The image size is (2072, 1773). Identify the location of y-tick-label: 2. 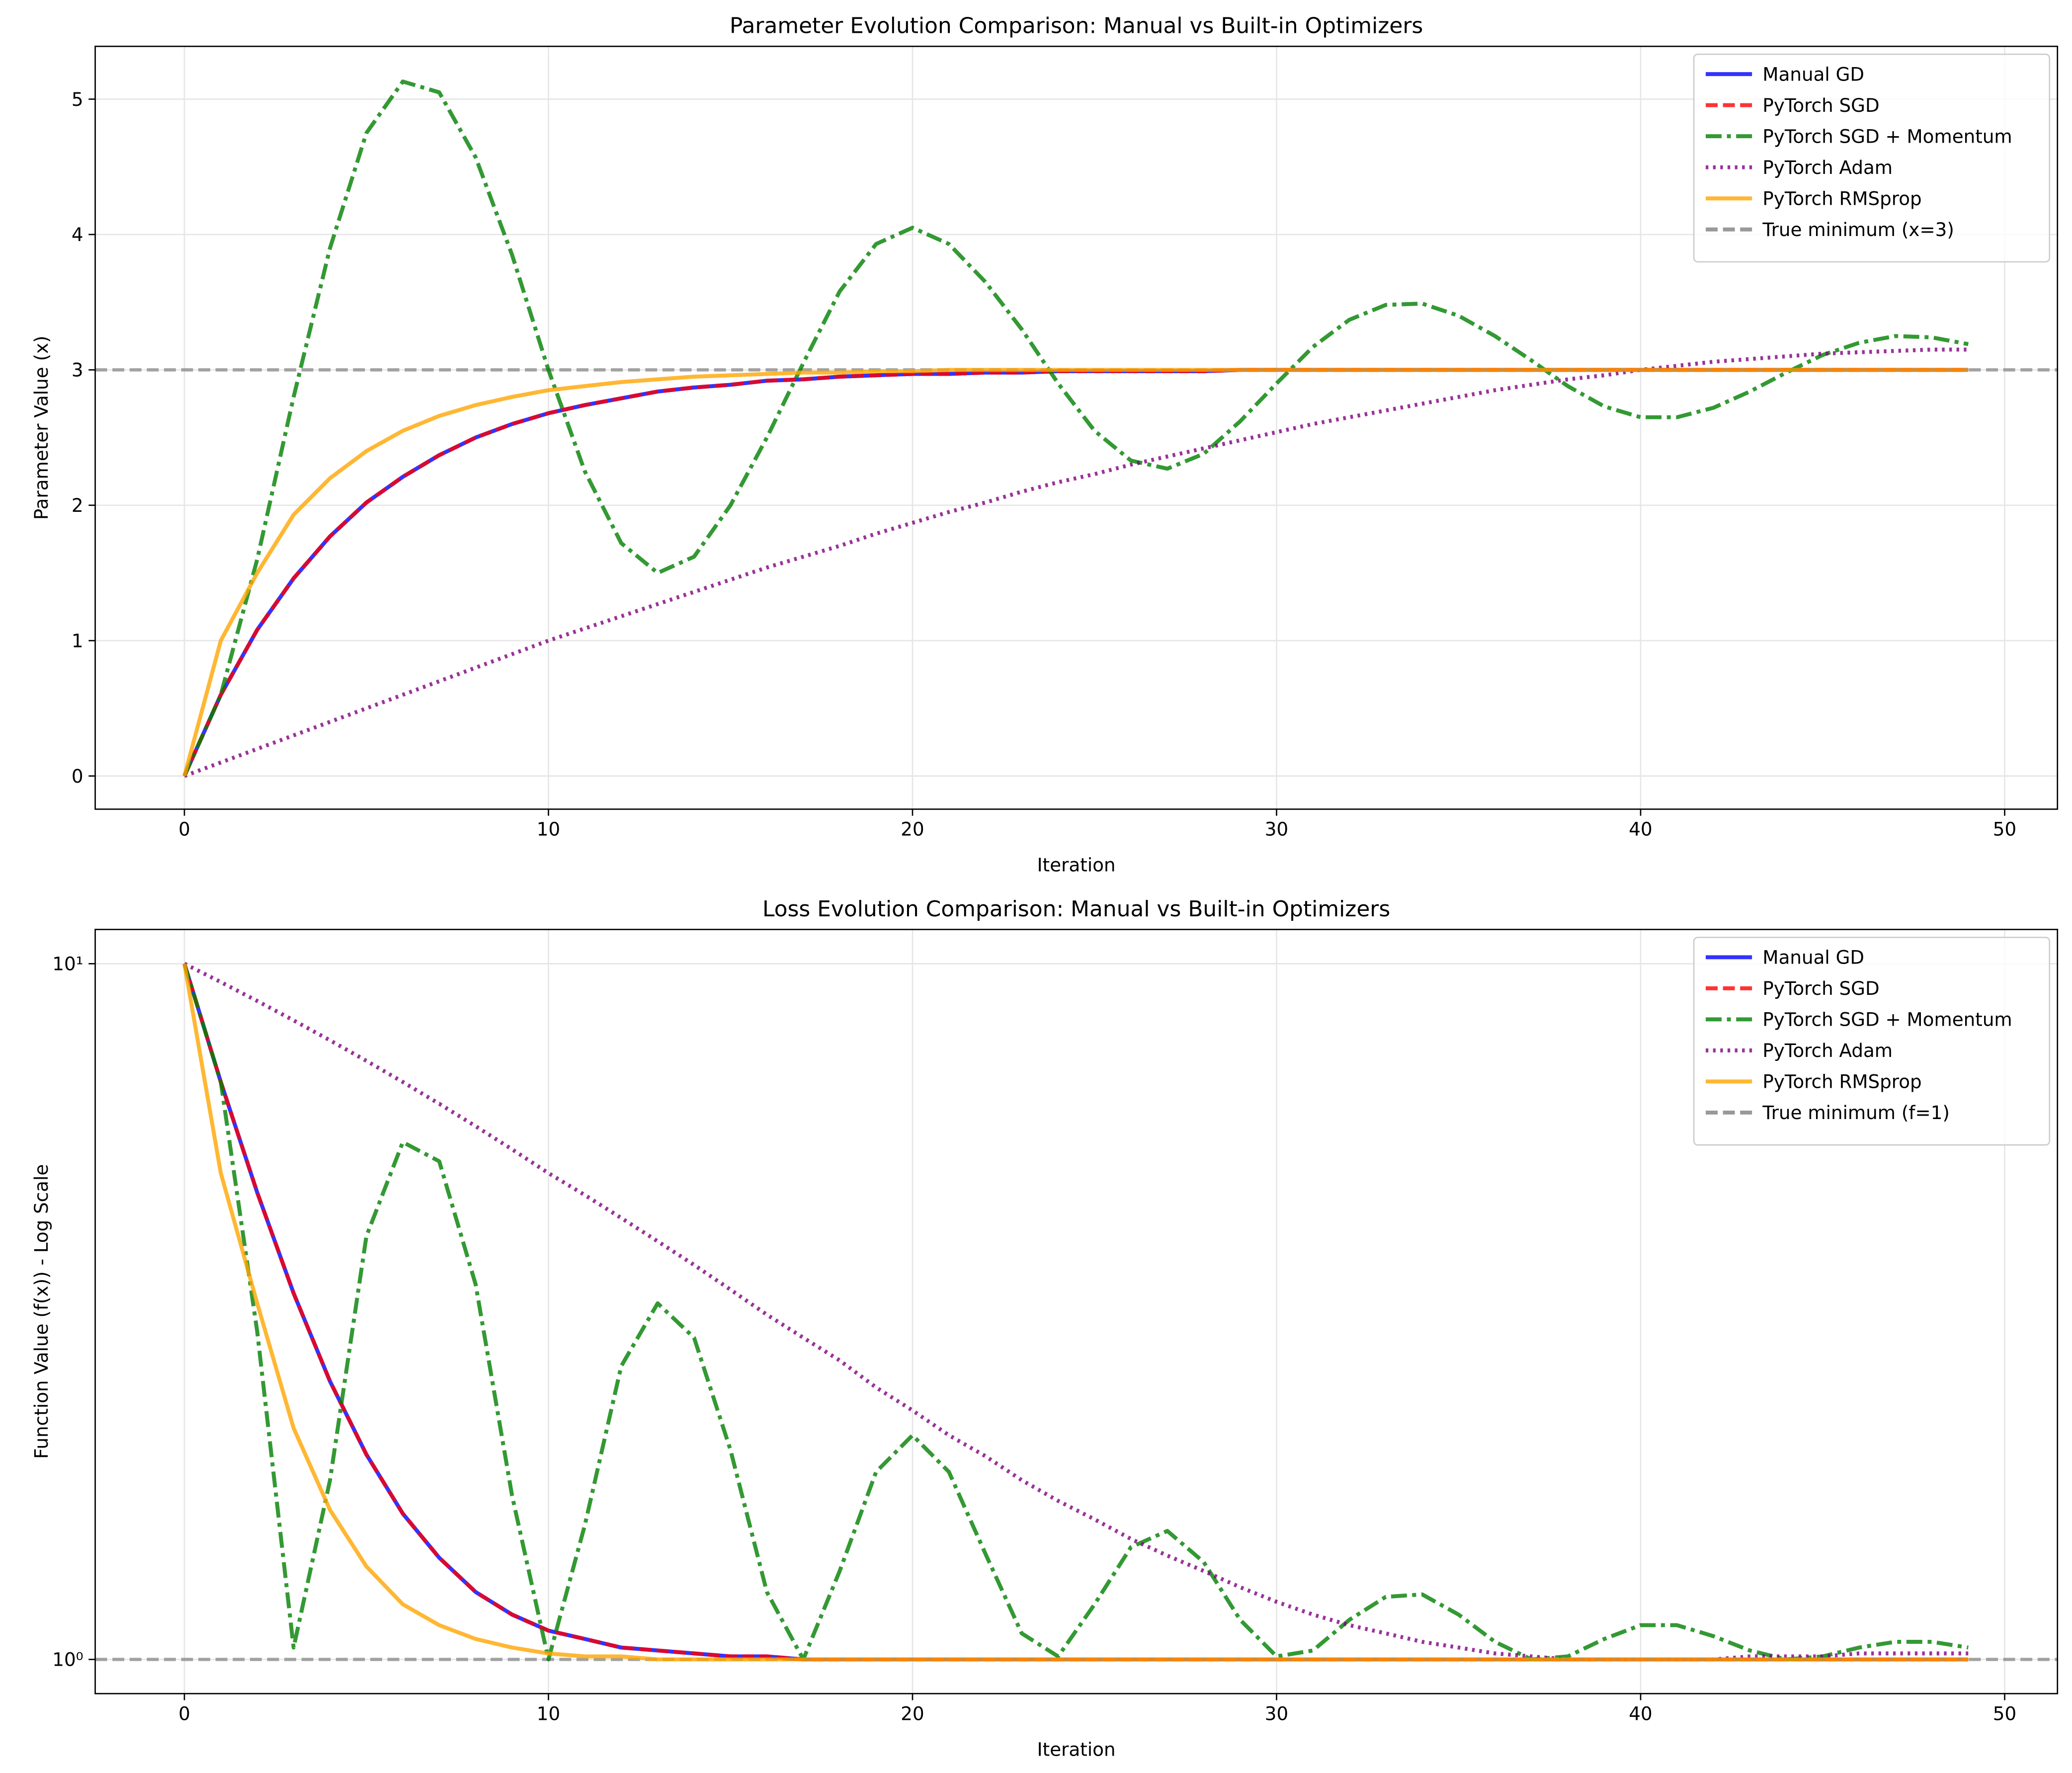
(77, 505).